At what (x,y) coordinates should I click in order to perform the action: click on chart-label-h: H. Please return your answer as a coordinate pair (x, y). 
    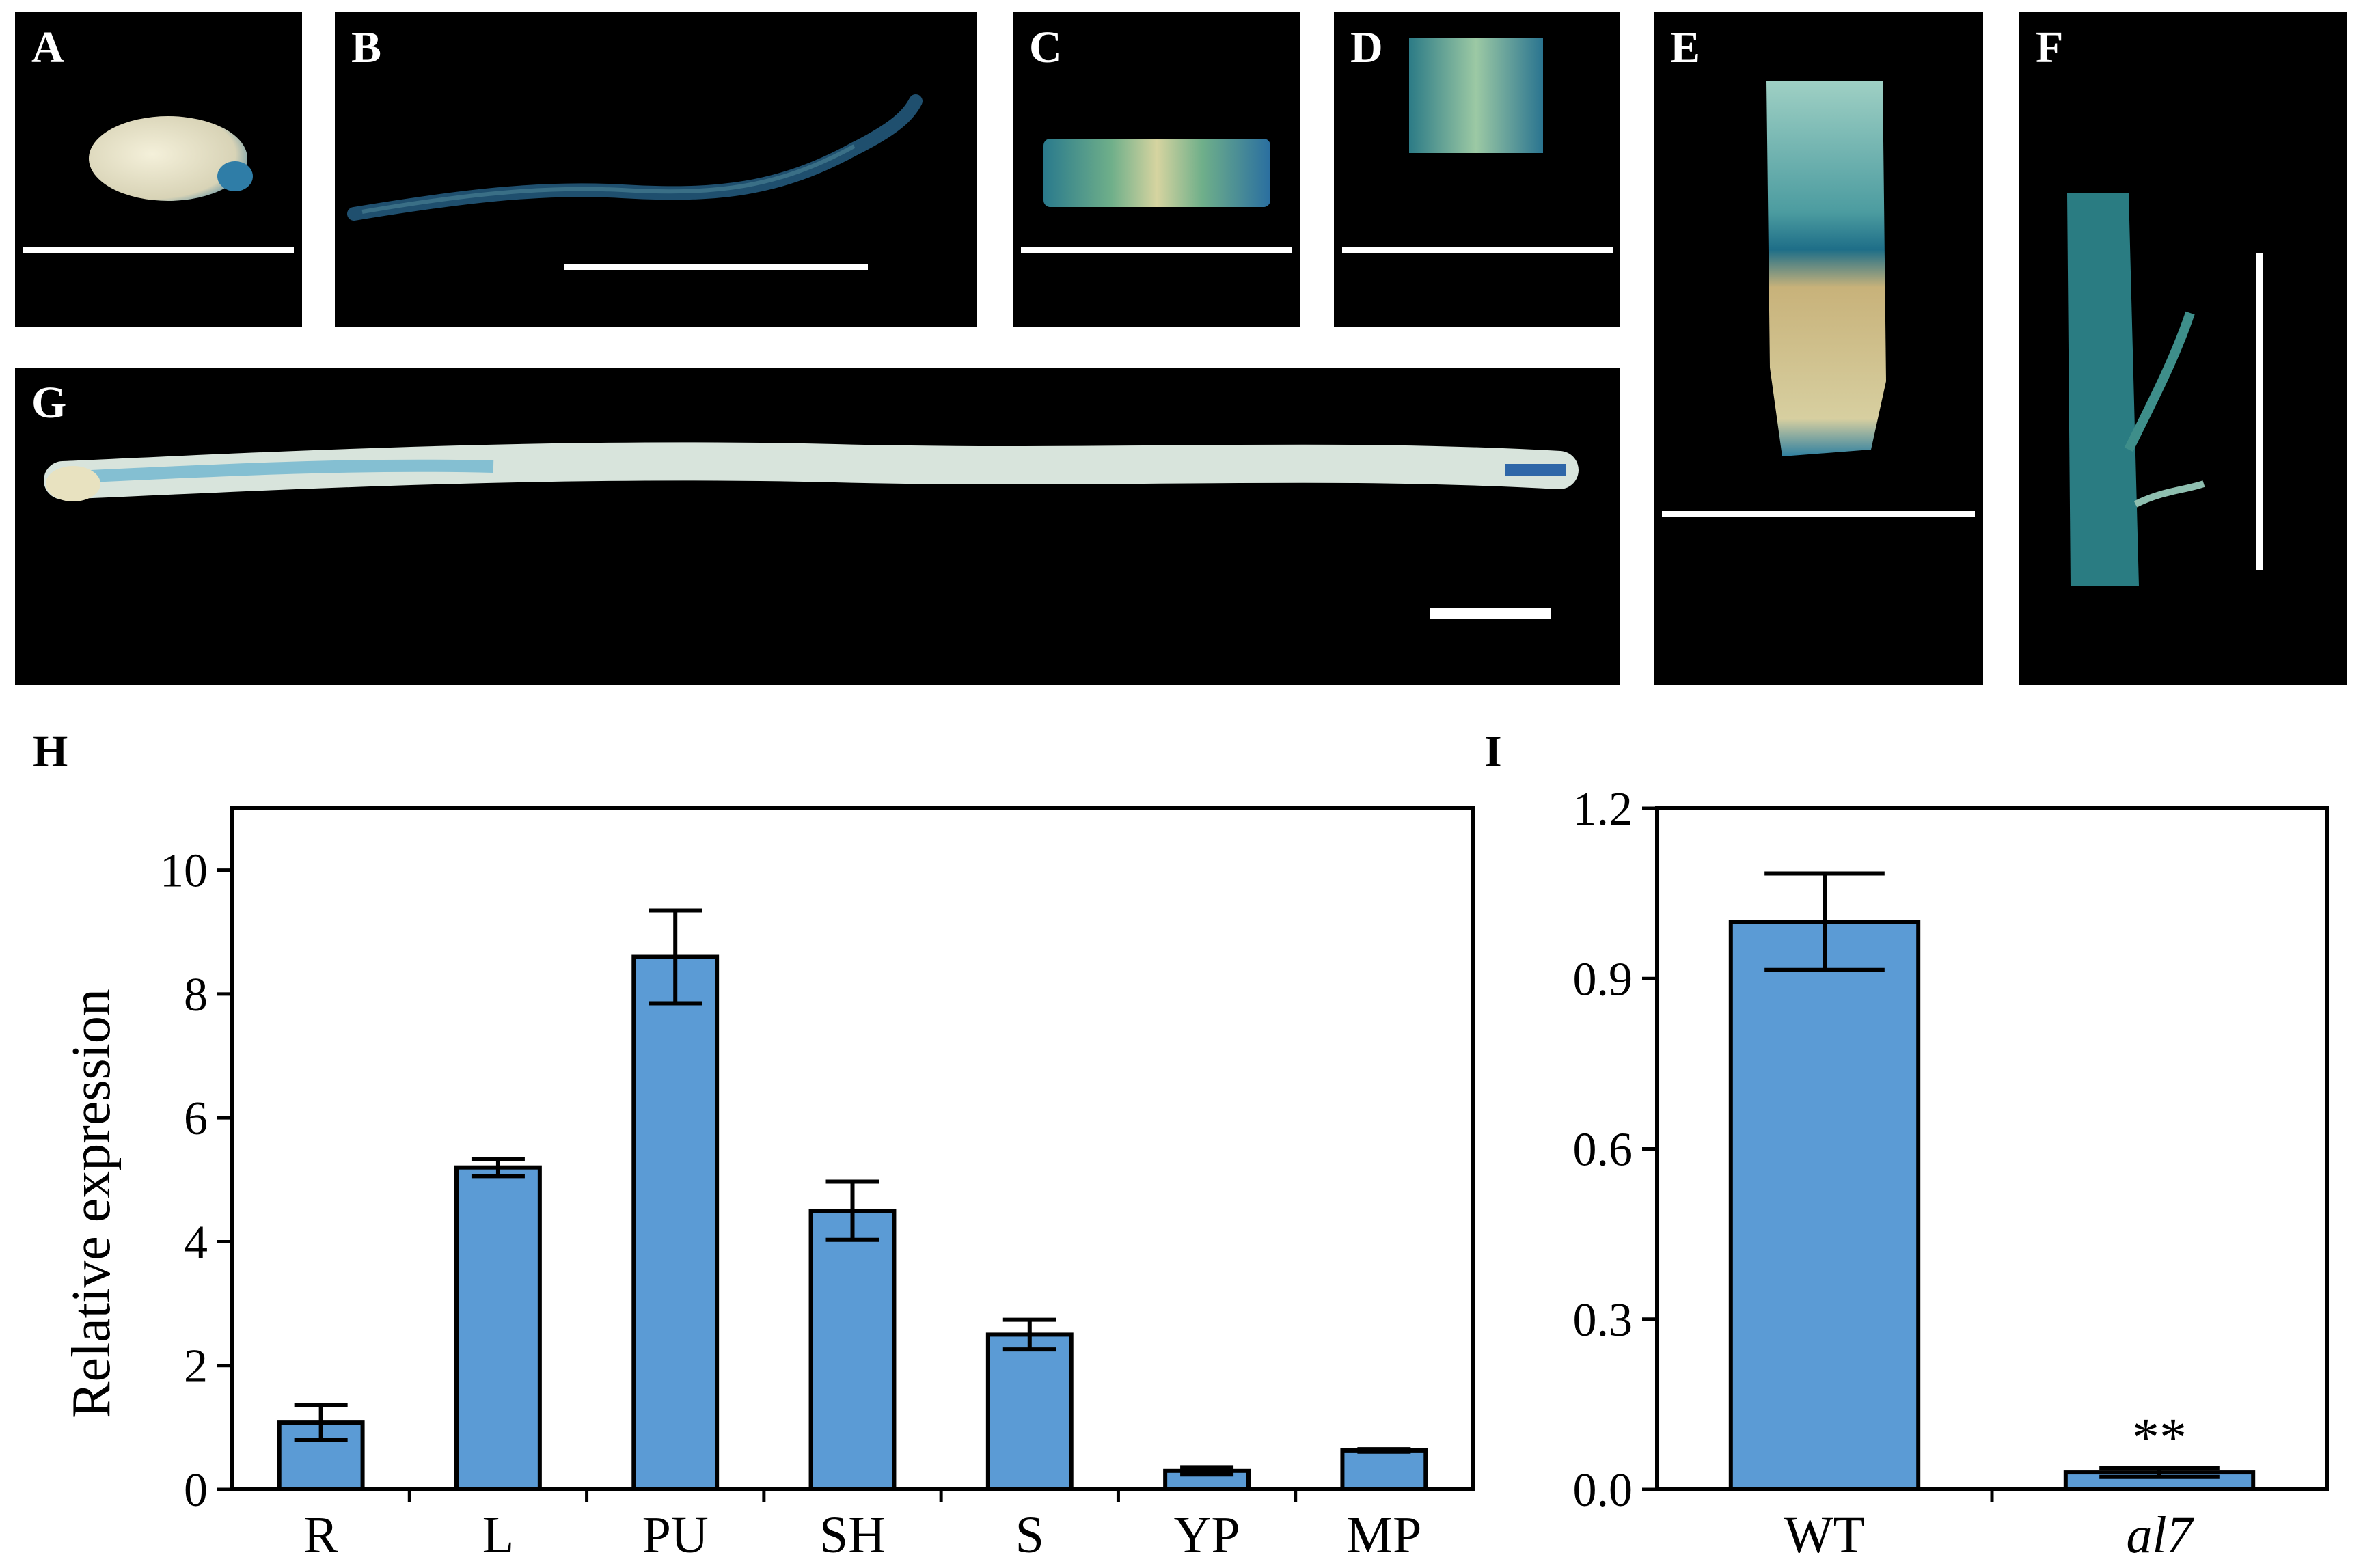
    Looking at the image, I should click on (50, 751).